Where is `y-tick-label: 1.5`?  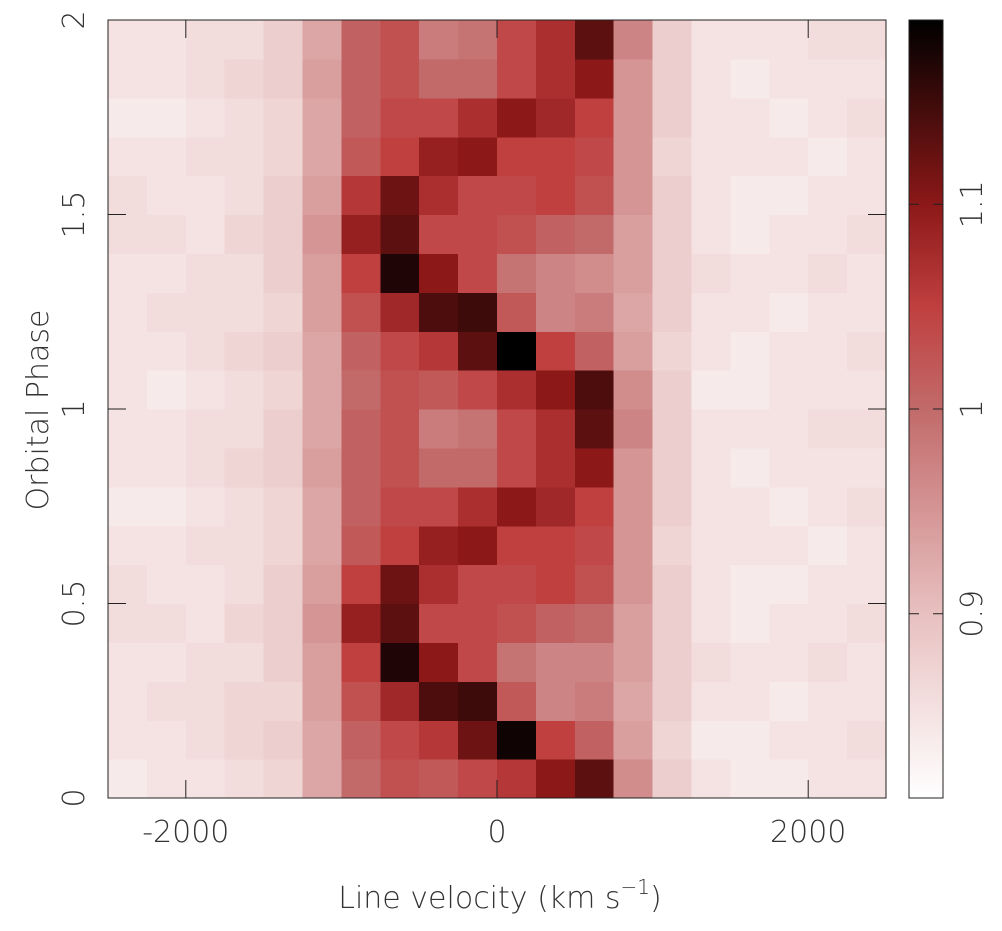
y-tick-label: 1.5 is located at coordinates (74, 215).